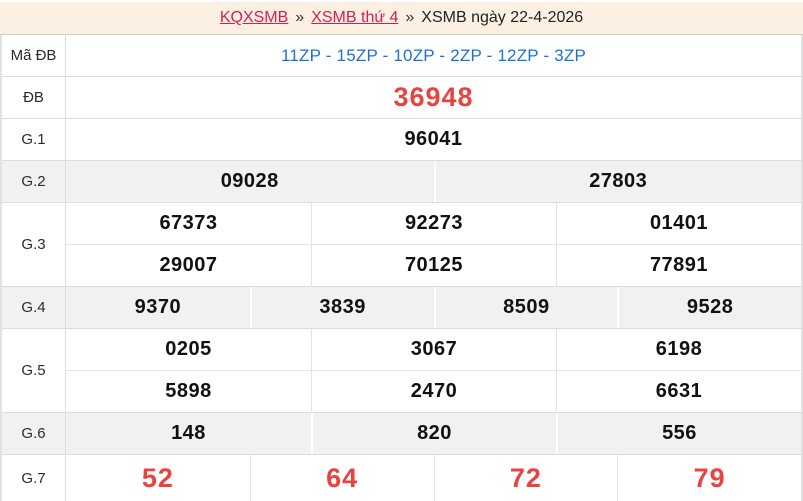 The image size is (803, 501). Describe the element at coordinates (401, 140) in the screenshot. I see `prize-row-g1: G.1 96041` at that location.